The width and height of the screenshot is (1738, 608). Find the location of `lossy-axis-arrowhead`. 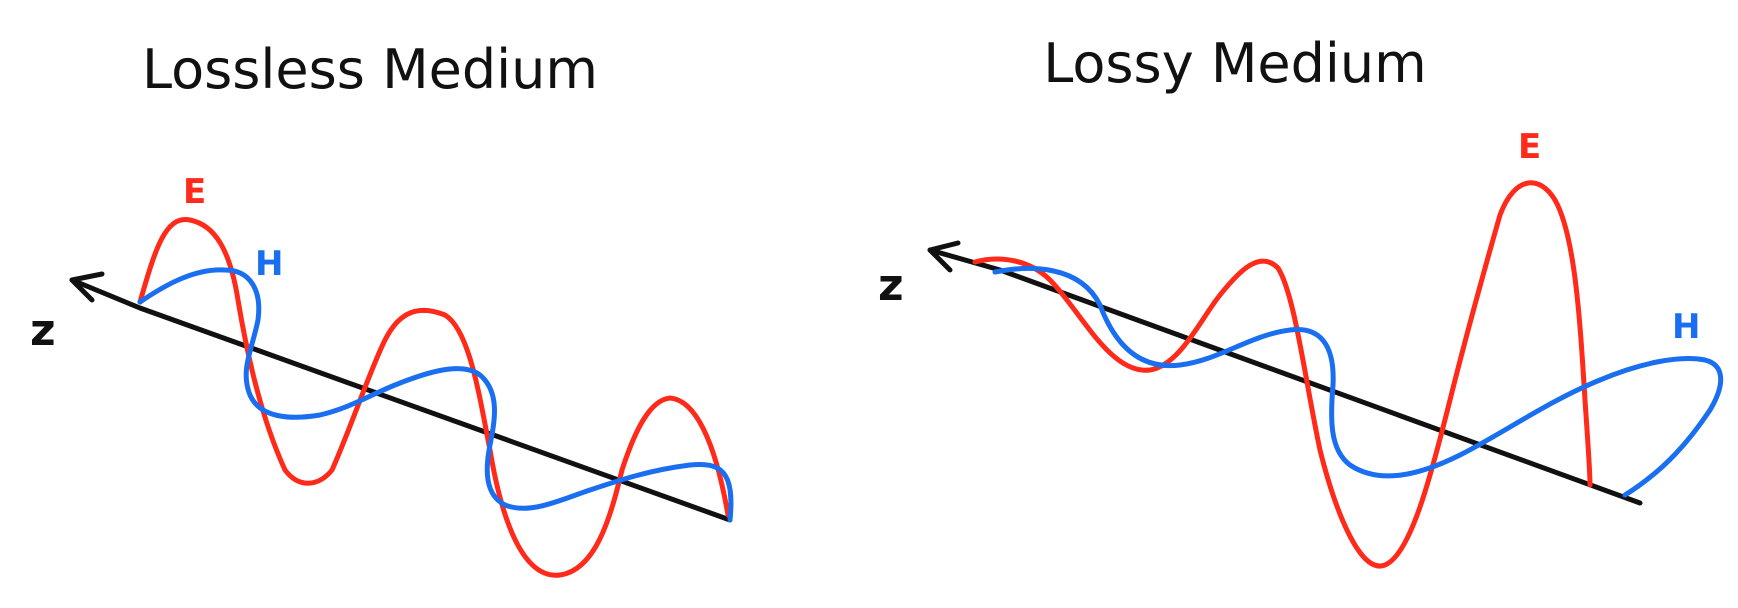

lossy-axis-arrowhead is located at coordinates (944, 256).